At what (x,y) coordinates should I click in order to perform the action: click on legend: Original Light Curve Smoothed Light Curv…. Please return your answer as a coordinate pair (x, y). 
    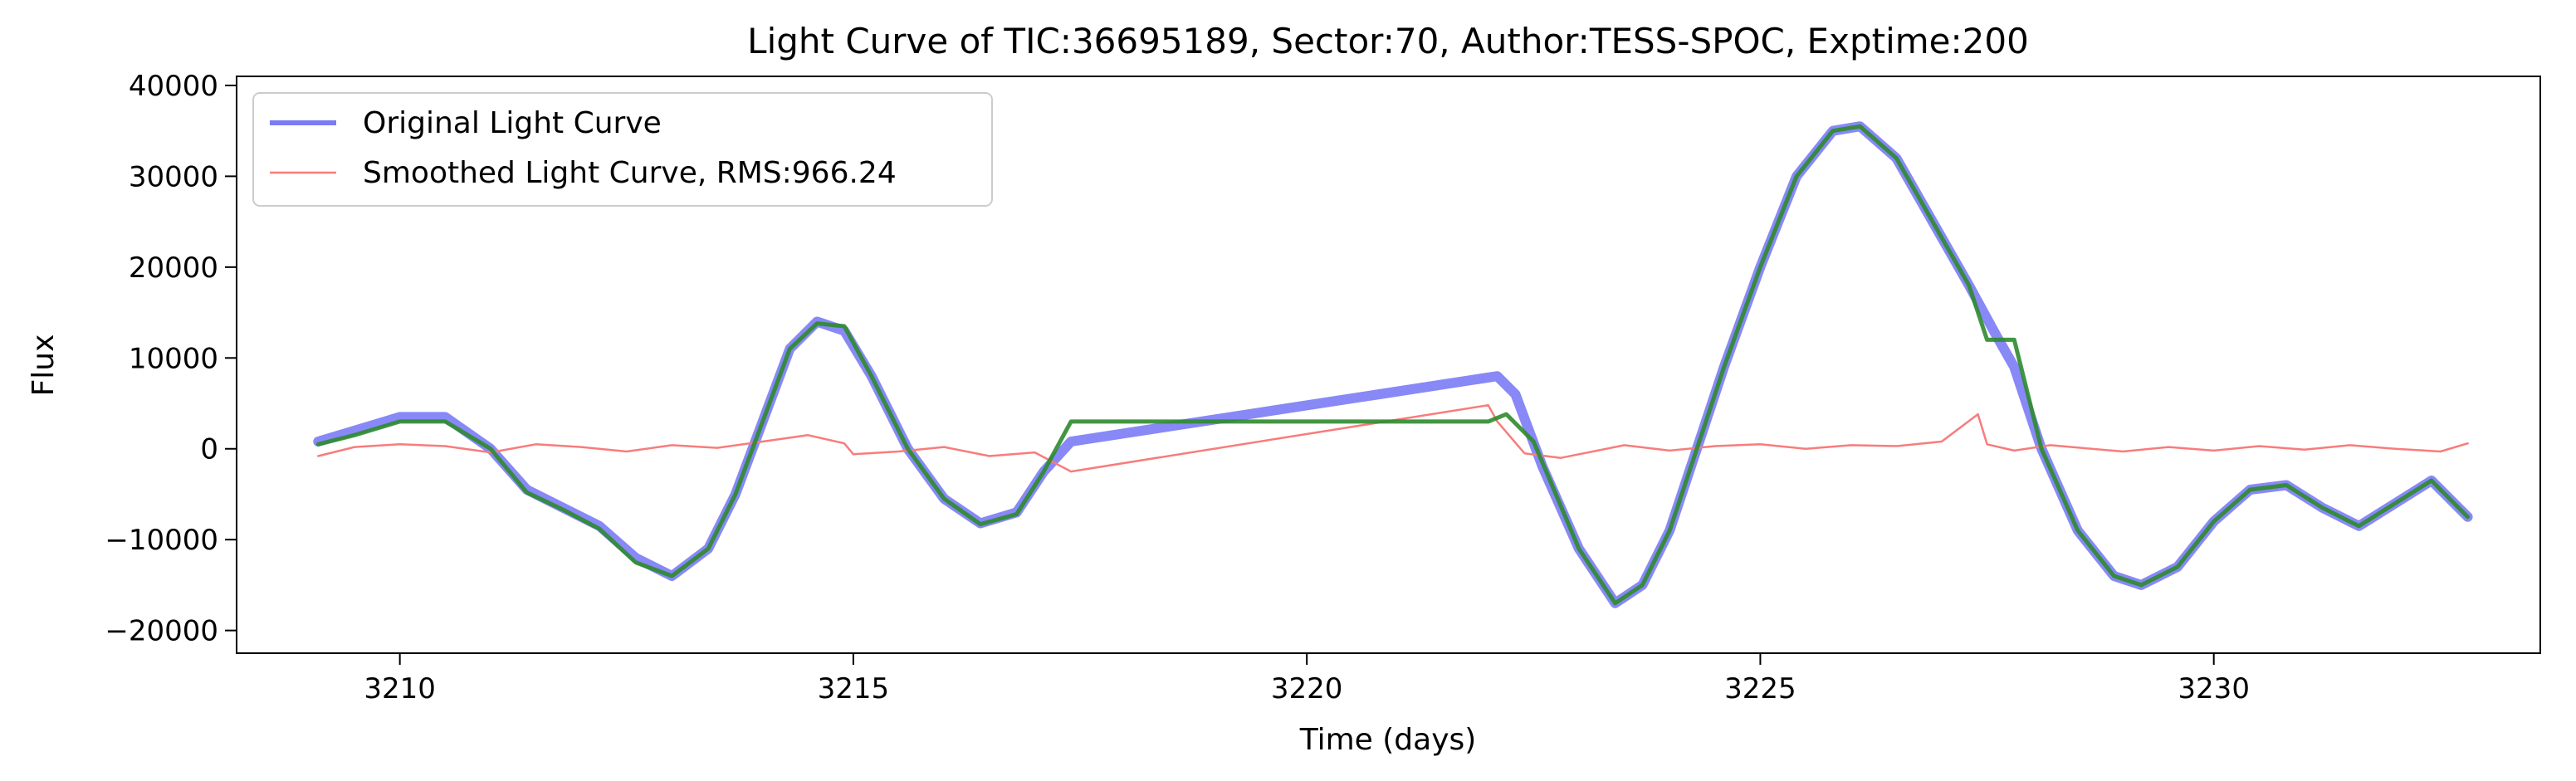
    Looking at the image, I should click on (622, 149).